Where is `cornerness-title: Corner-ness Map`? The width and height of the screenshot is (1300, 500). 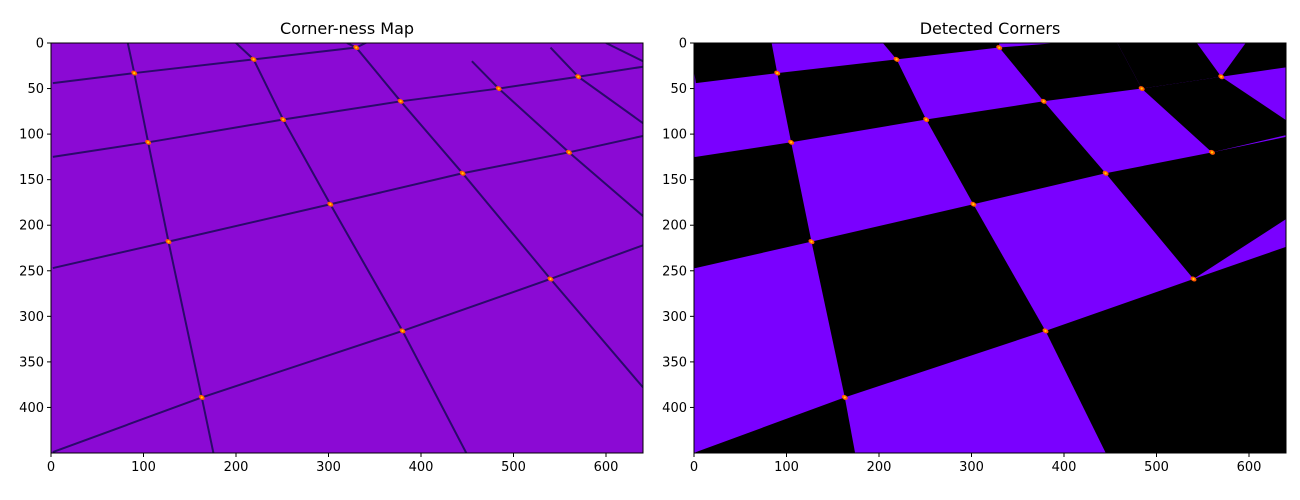 cornerness-title: Corner-ness Map is located at coordinates (347, 28).